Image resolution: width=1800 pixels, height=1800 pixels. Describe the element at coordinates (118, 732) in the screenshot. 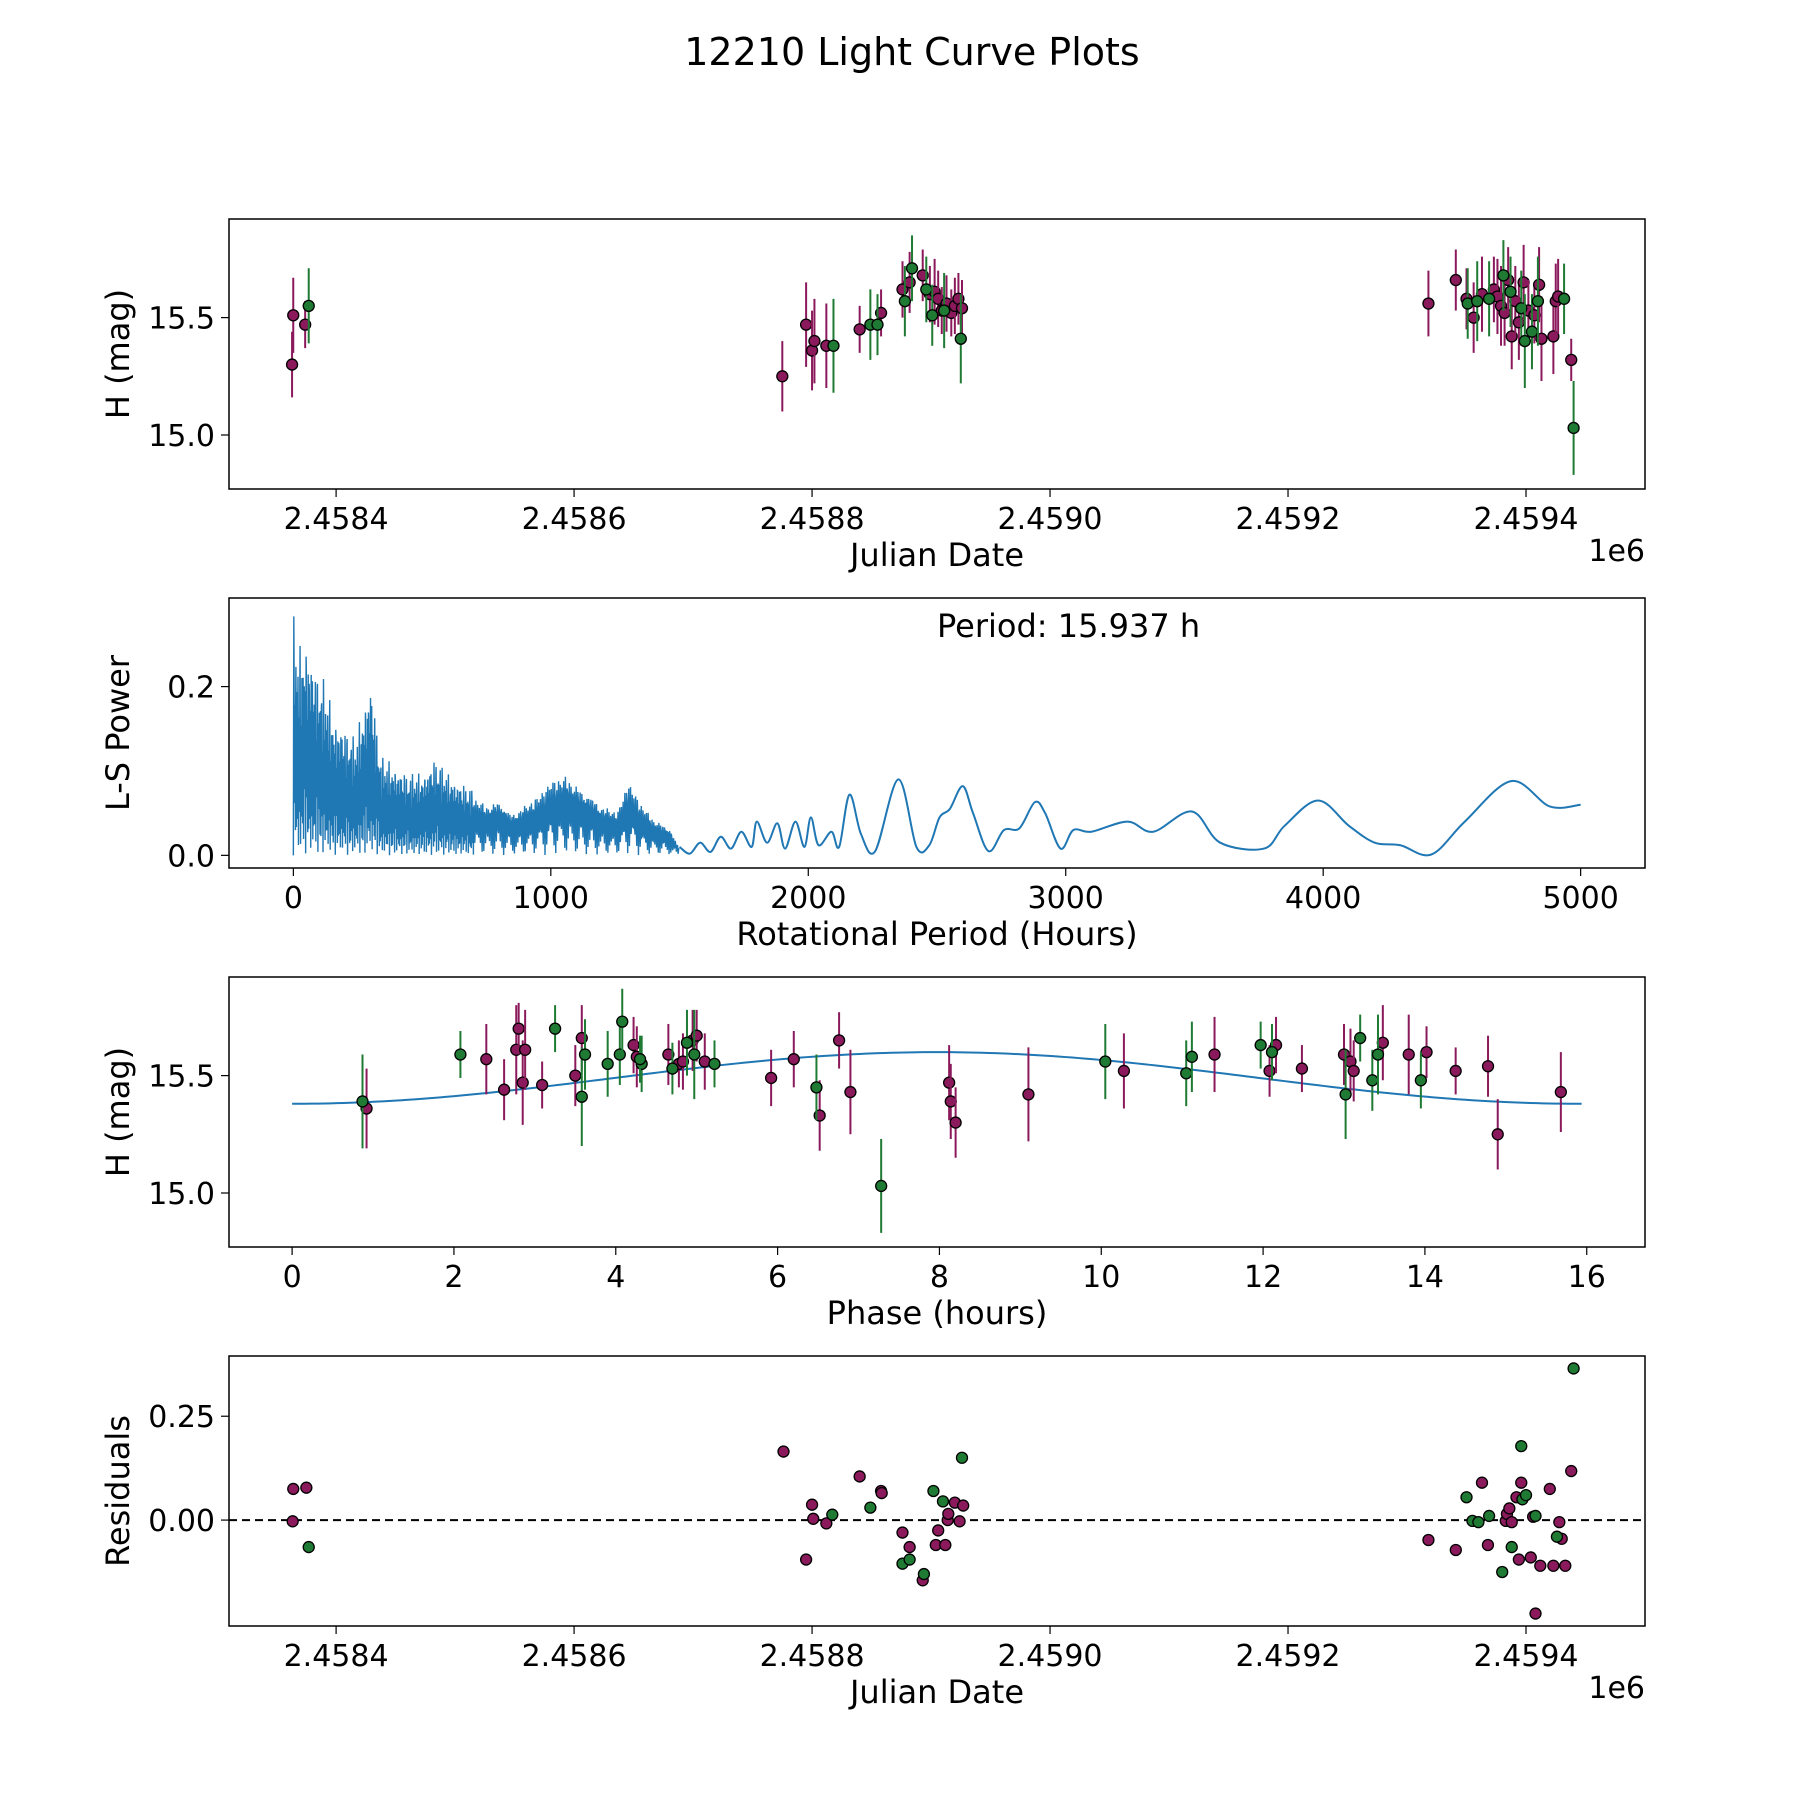

I see `y-axis-label: L-S Power` at that location.